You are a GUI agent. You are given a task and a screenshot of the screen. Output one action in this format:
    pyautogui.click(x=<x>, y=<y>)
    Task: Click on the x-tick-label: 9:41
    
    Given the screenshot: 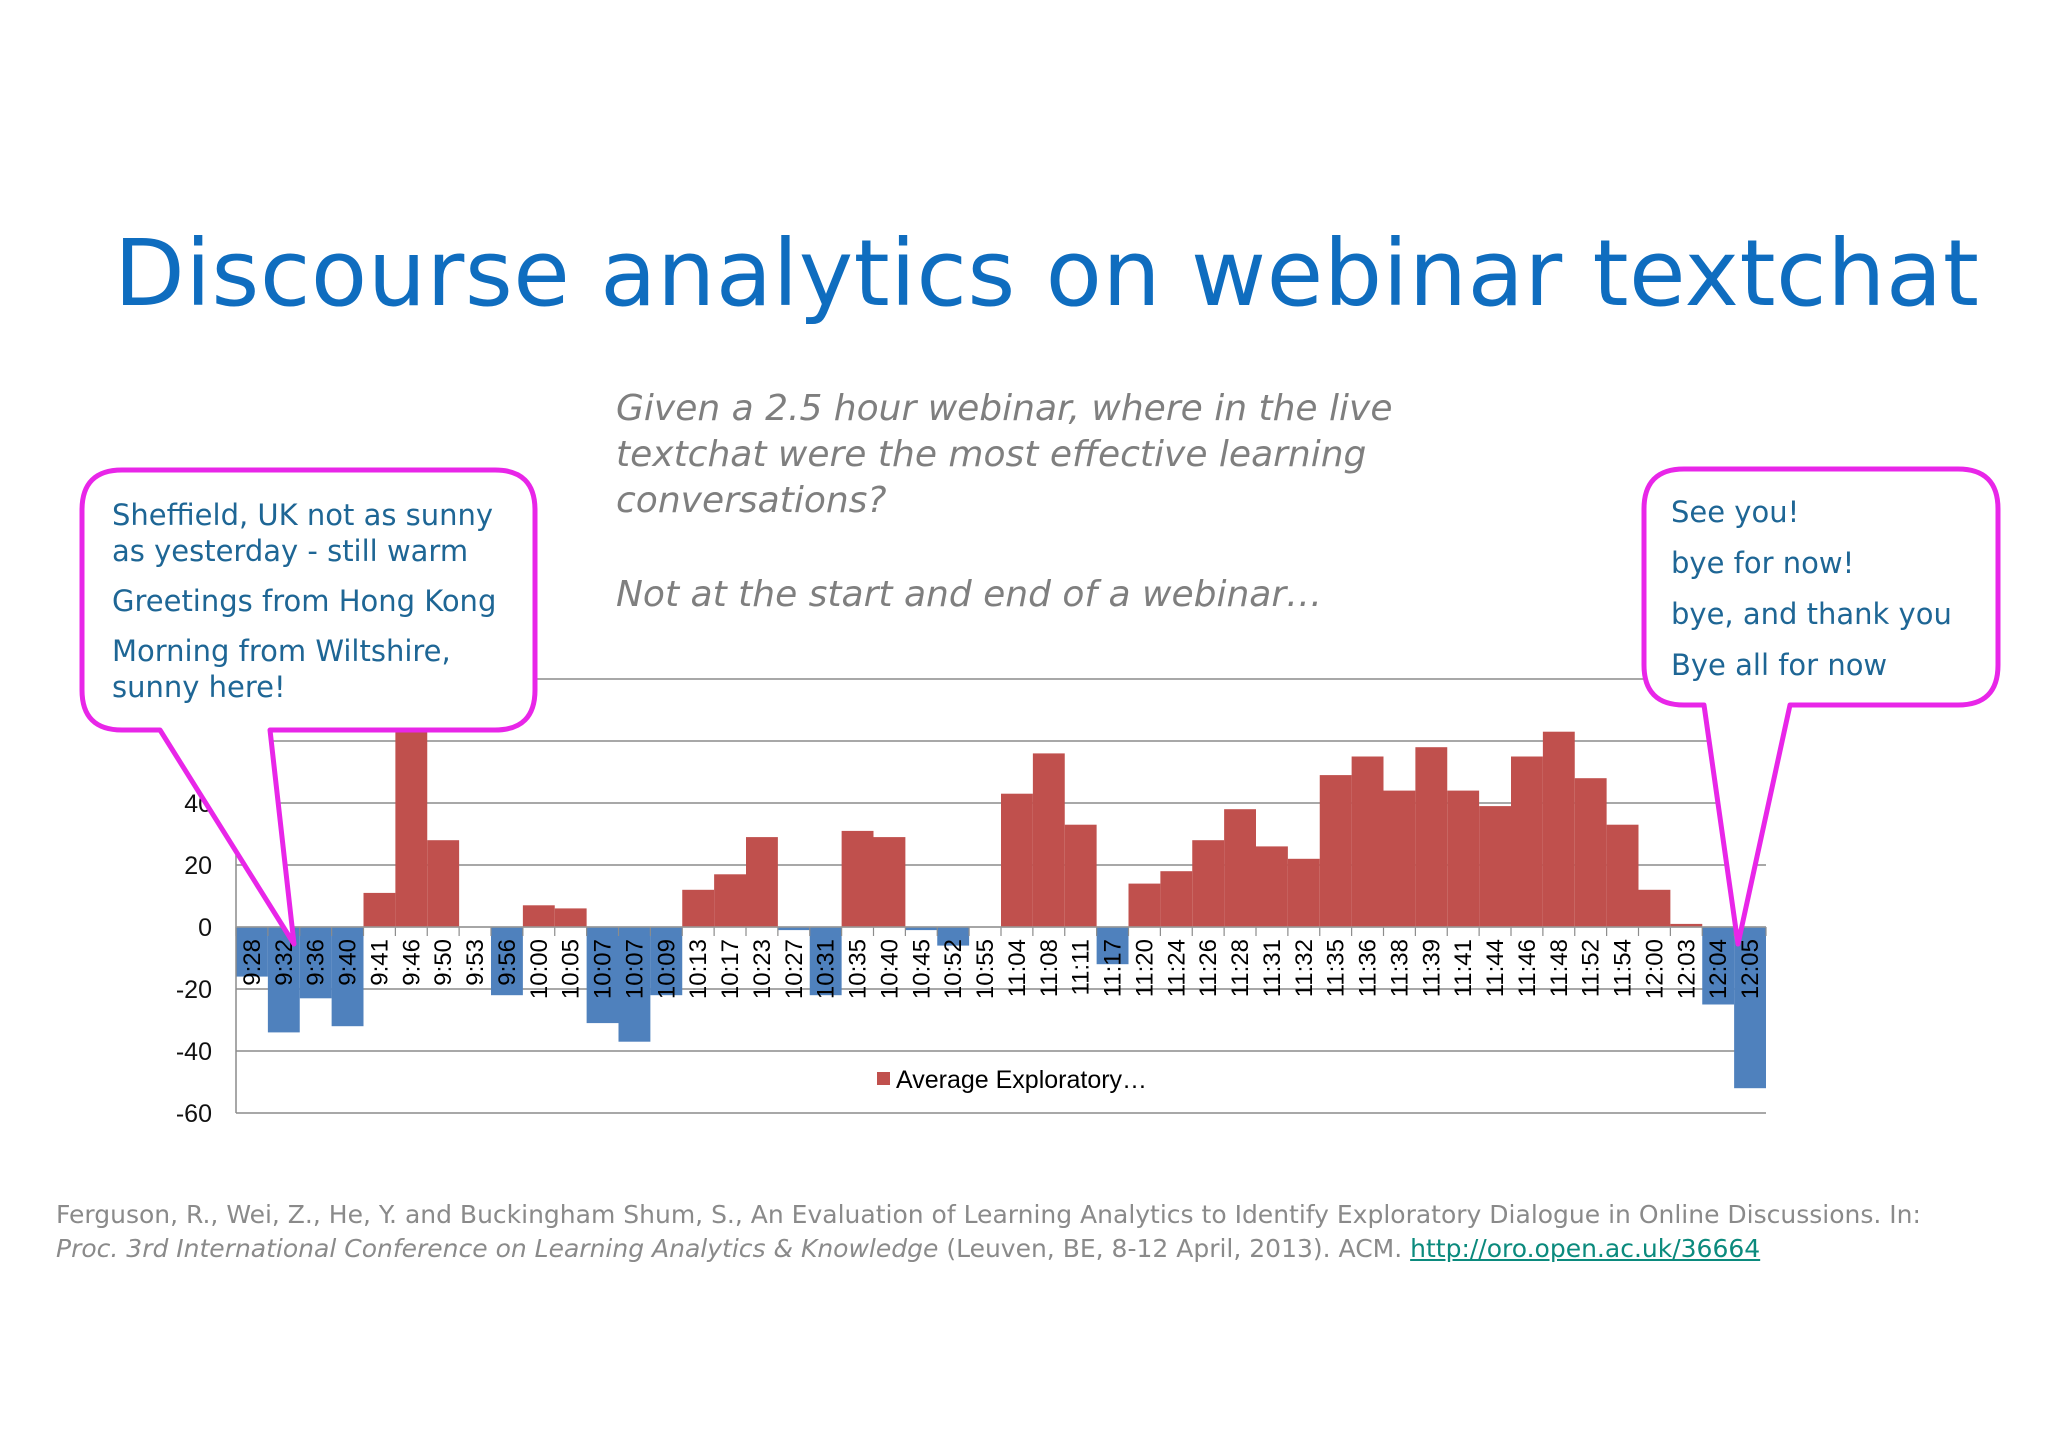 What is the action you would take?
    pyautogui.click(x=379, y=962)
    